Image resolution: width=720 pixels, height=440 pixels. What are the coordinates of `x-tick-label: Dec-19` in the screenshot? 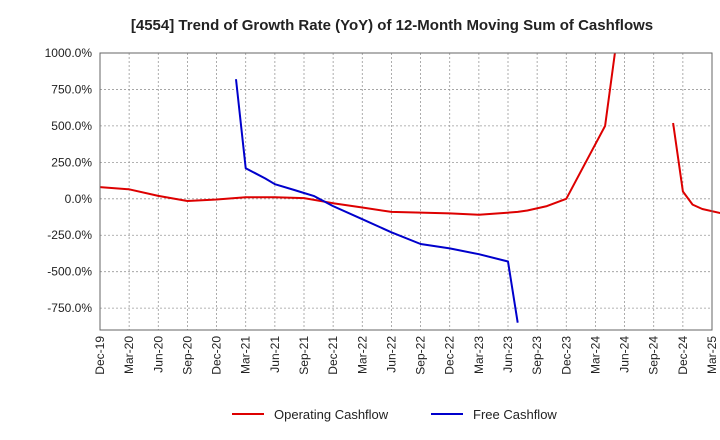 It's located at (100, 355).